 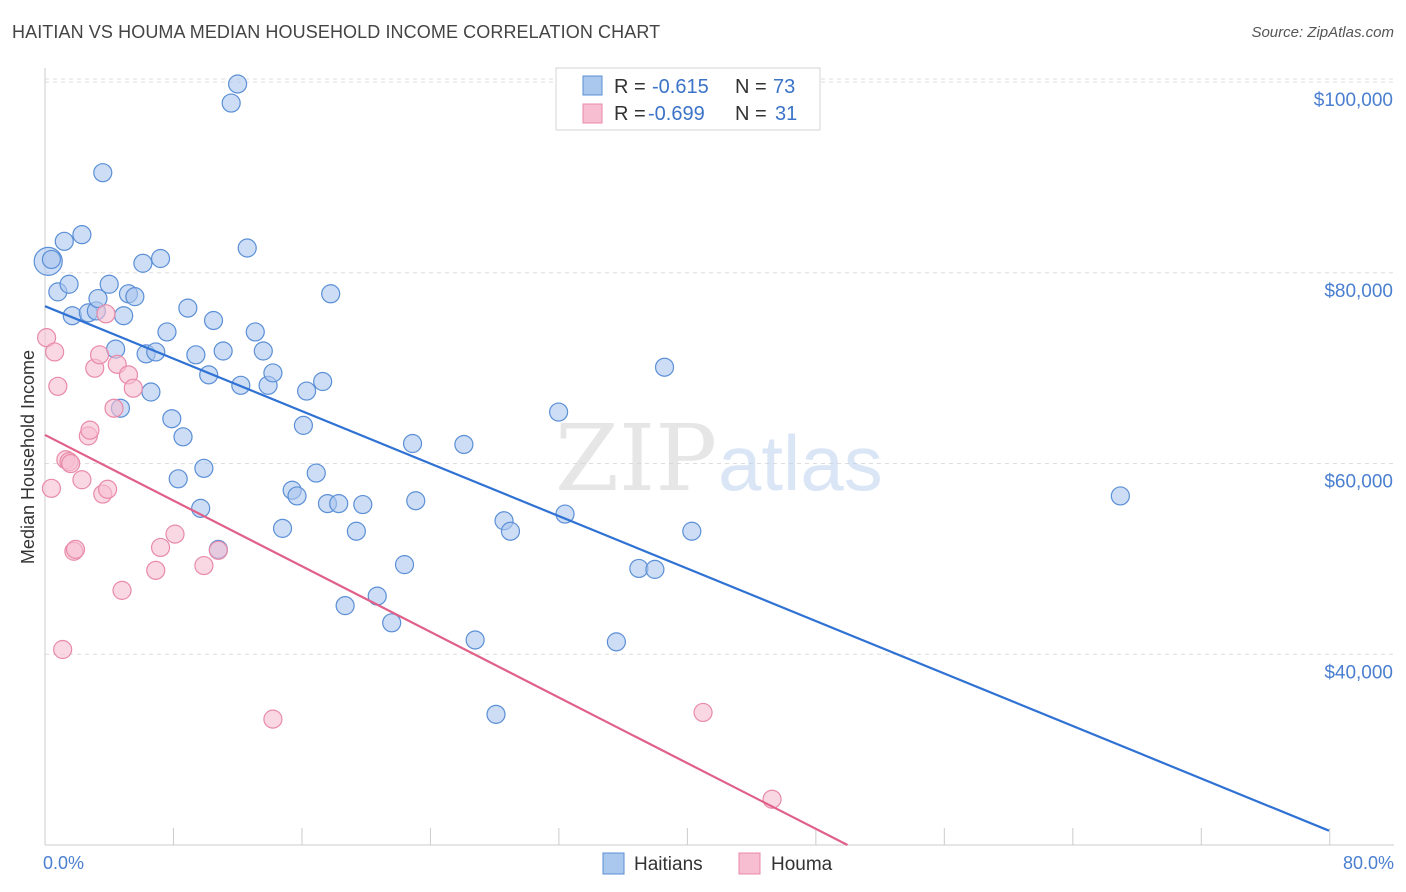 I want to click on watermark-zip: ZIP, so click(x=636, y=458).